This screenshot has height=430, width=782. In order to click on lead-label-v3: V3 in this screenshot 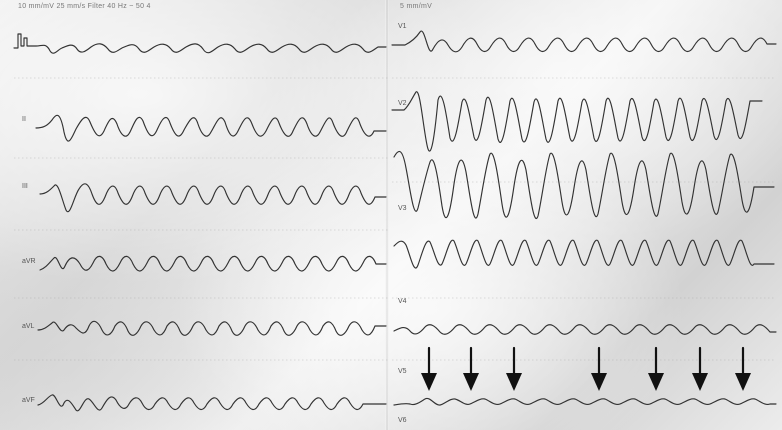, I will do `click(402, 208)`.